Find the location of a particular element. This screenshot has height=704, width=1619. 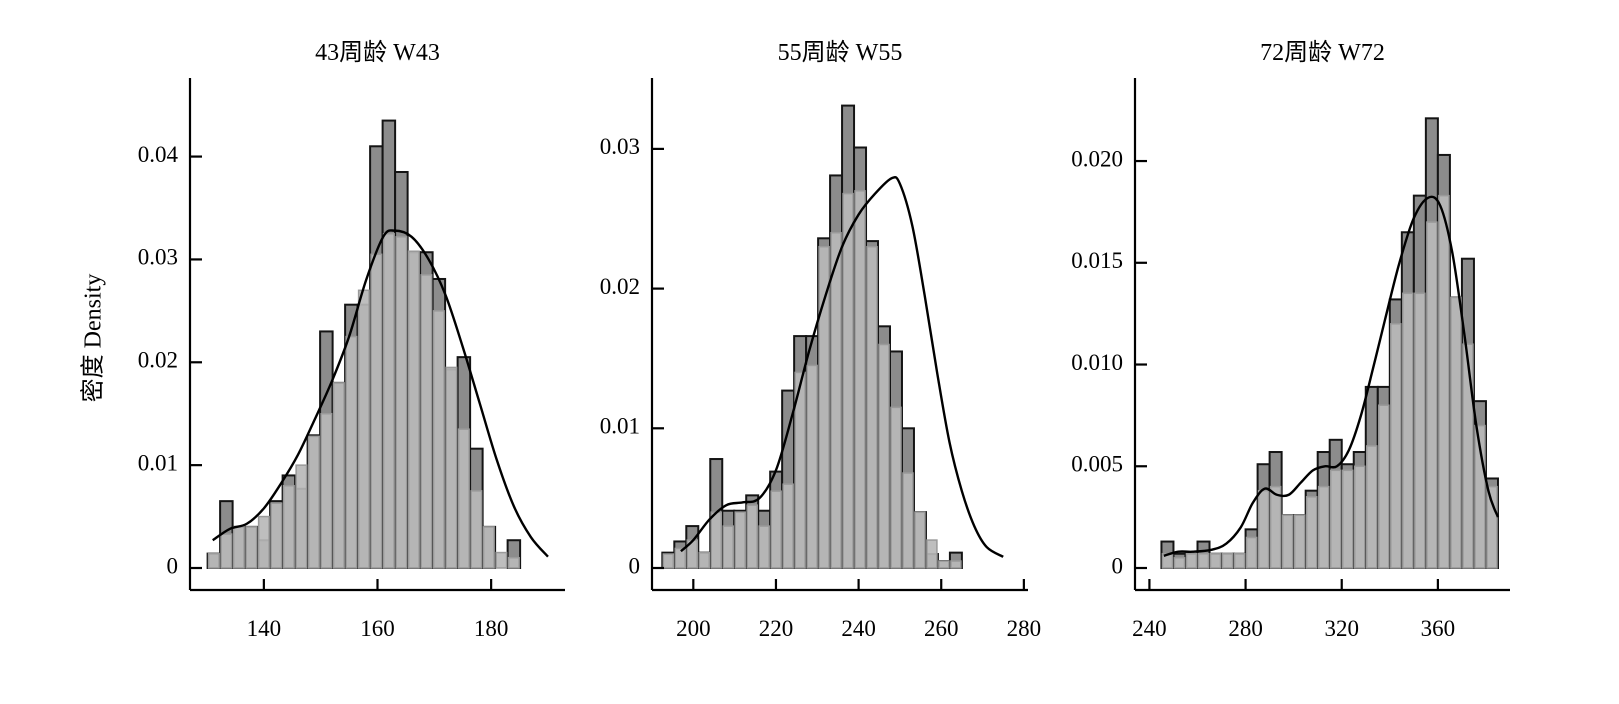

x-tick-label: 180 is located at coordinates (491, 628).